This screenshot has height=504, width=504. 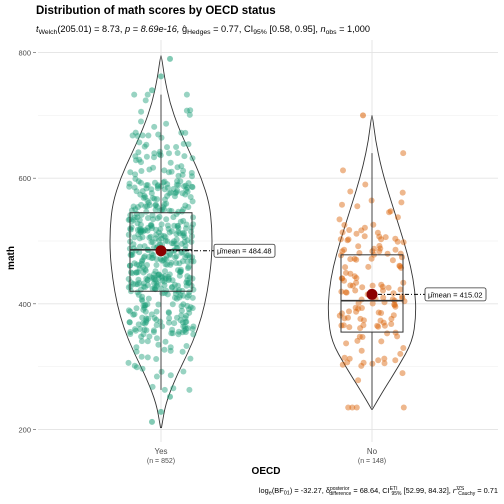 What do you see at coordinates (266, 471) in the screenshot?
I see `x-axis-label: OECD` at bounding box center [266, 471].